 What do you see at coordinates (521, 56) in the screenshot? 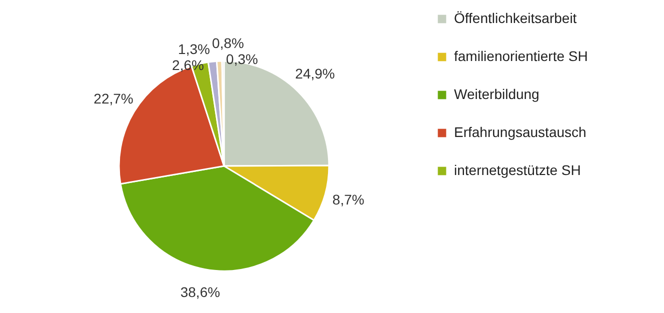
I see `legend-label: familienorientierte SH` at bounding box center [521, 56].